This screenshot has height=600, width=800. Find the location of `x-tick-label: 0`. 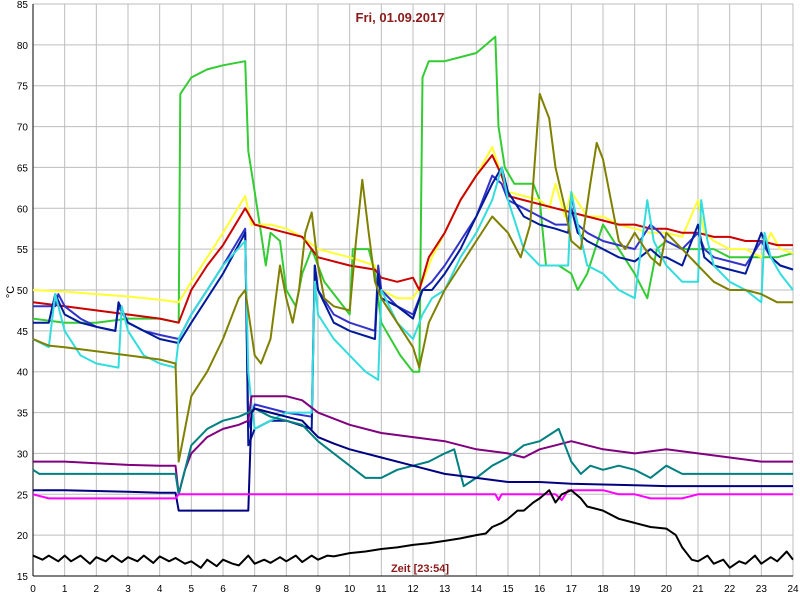

x-tick-label: 0 is located at coordinates (33, 589).